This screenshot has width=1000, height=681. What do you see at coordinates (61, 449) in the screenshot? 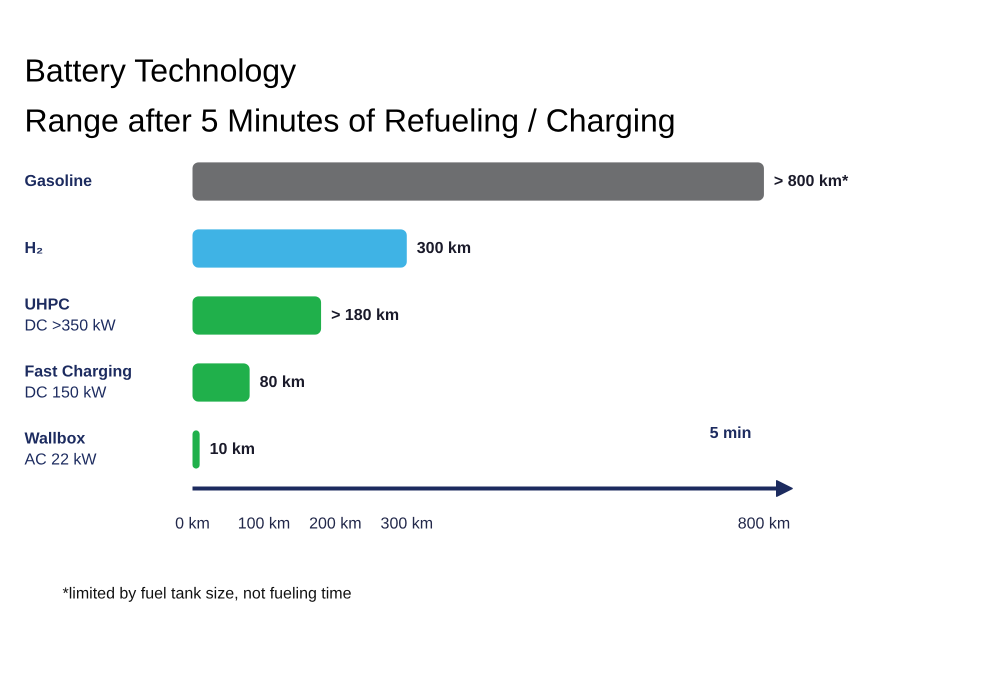
I see `y-tick-label: Wallbox AC 22 kW` at bounding box center [61, 449].